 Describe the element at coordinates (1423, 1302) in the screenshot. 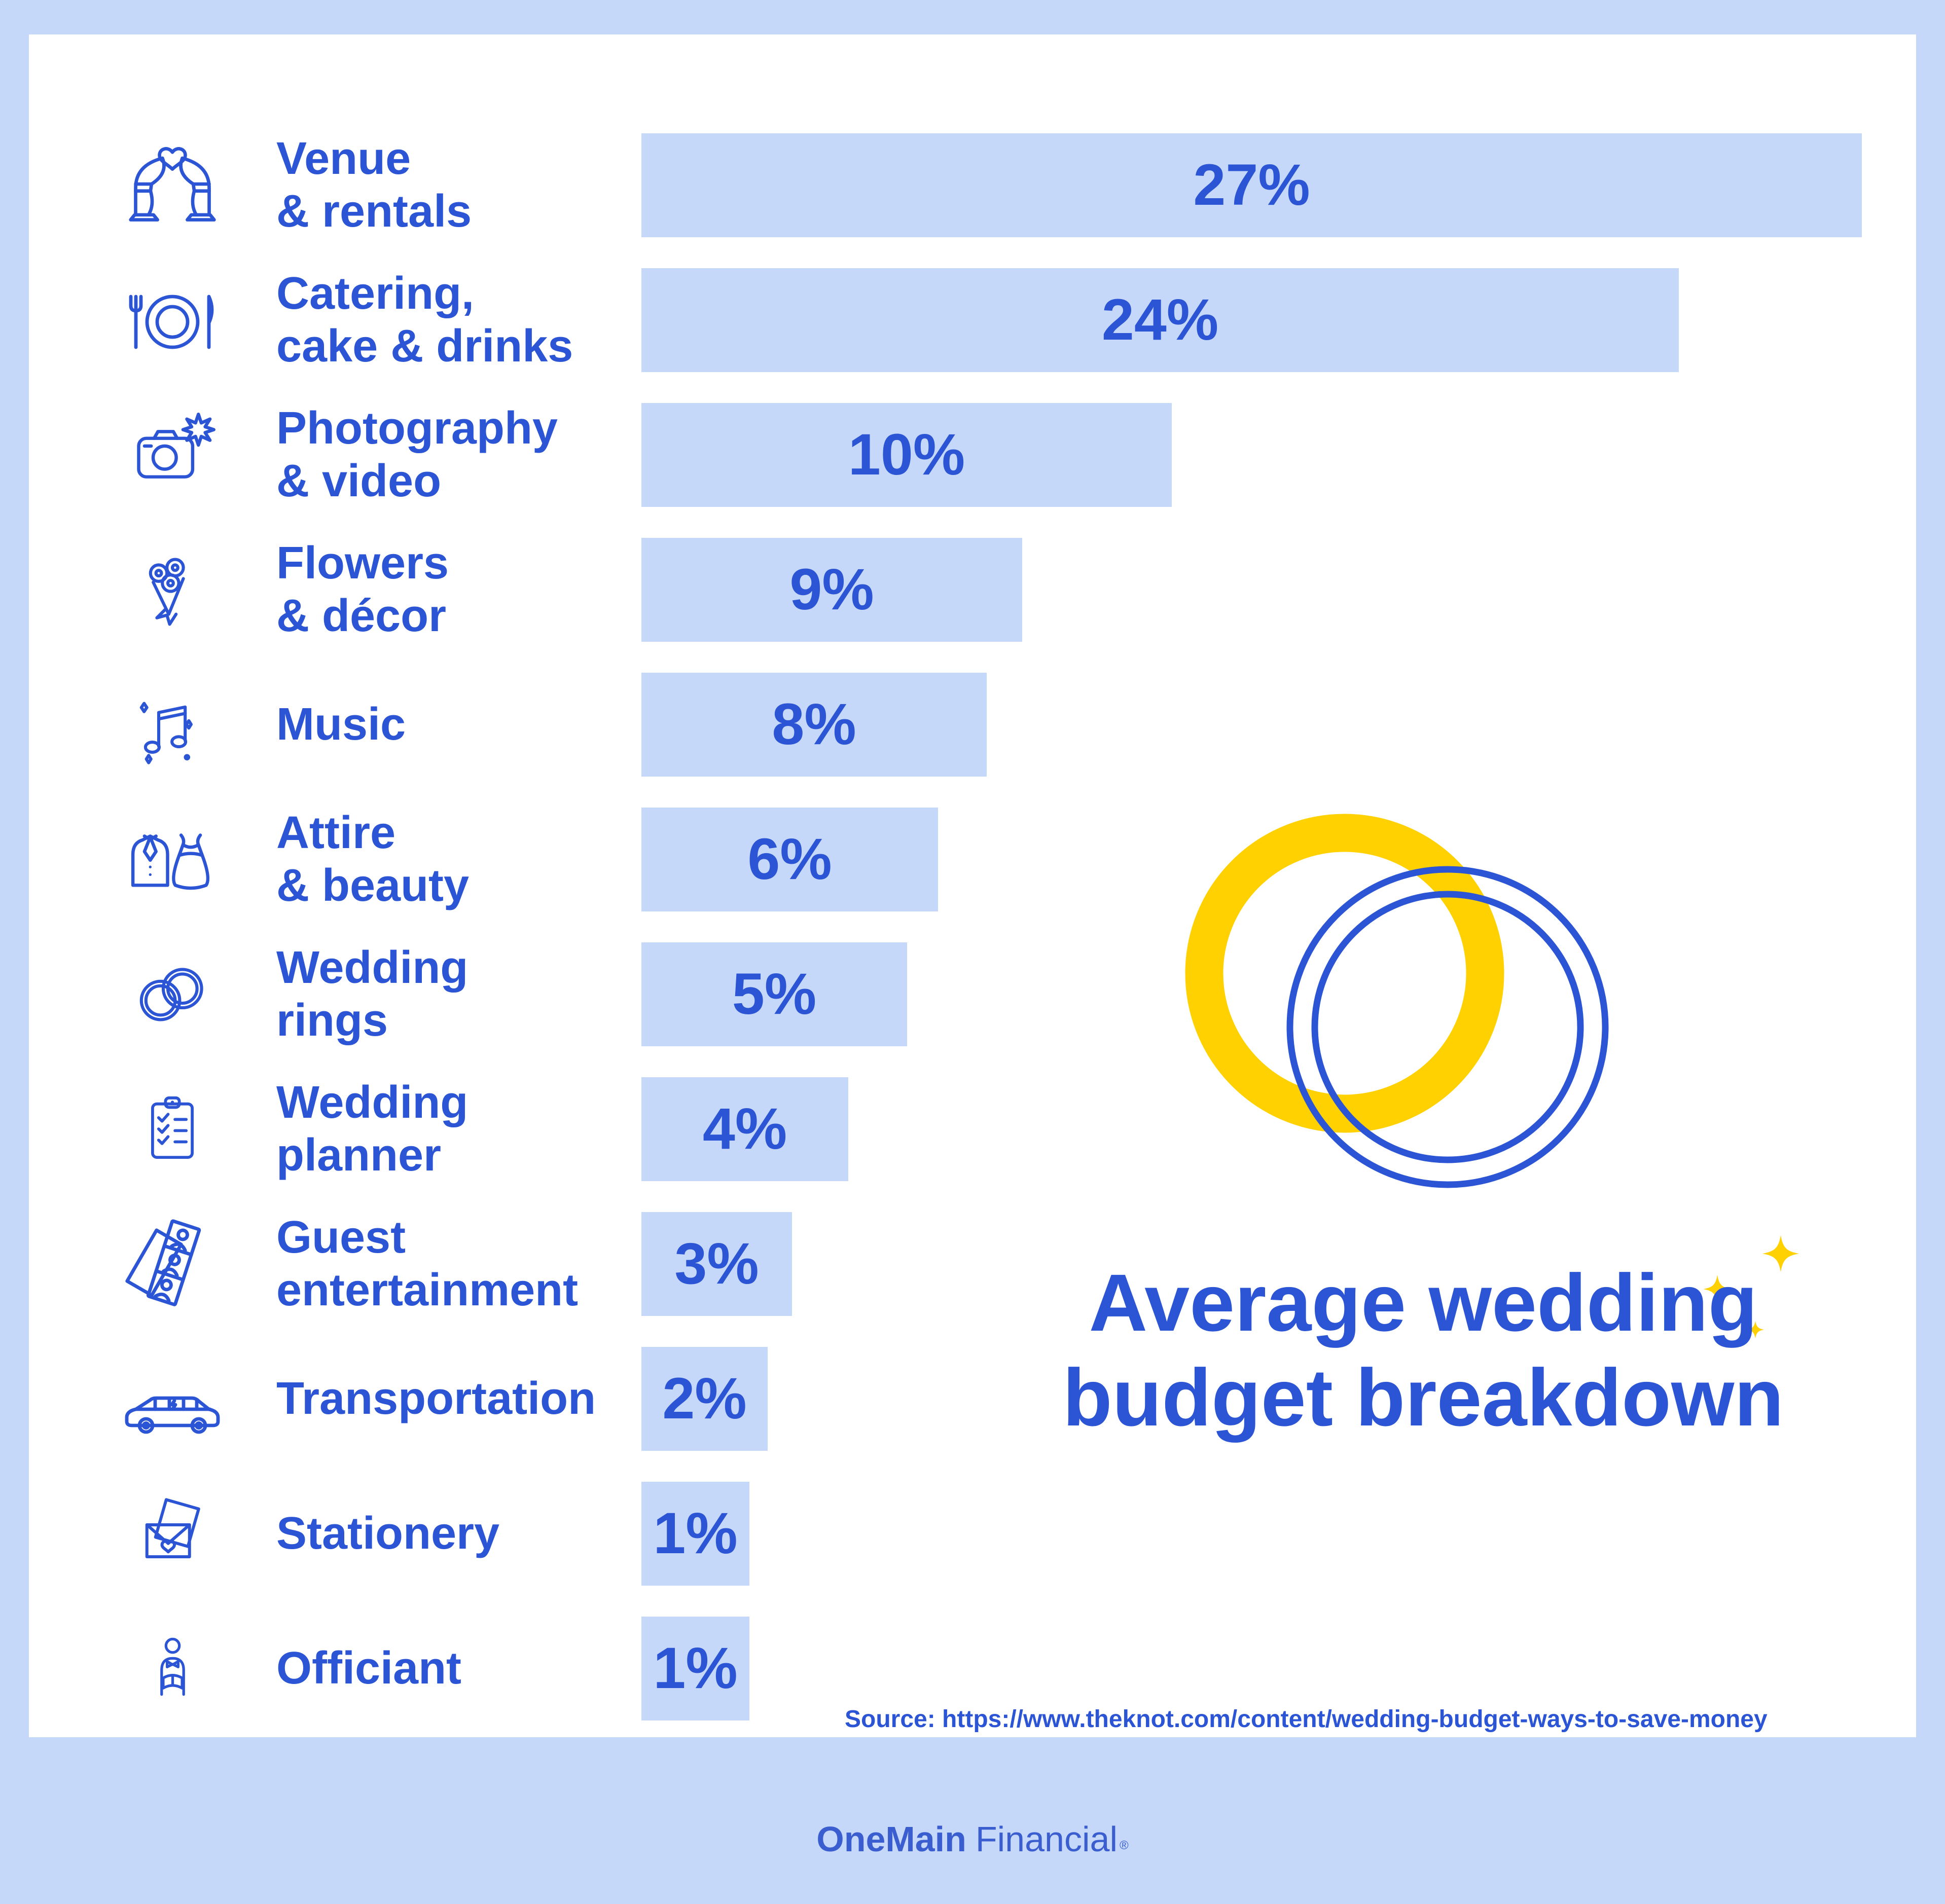

I see `title-line1: Average wedding` at that location.